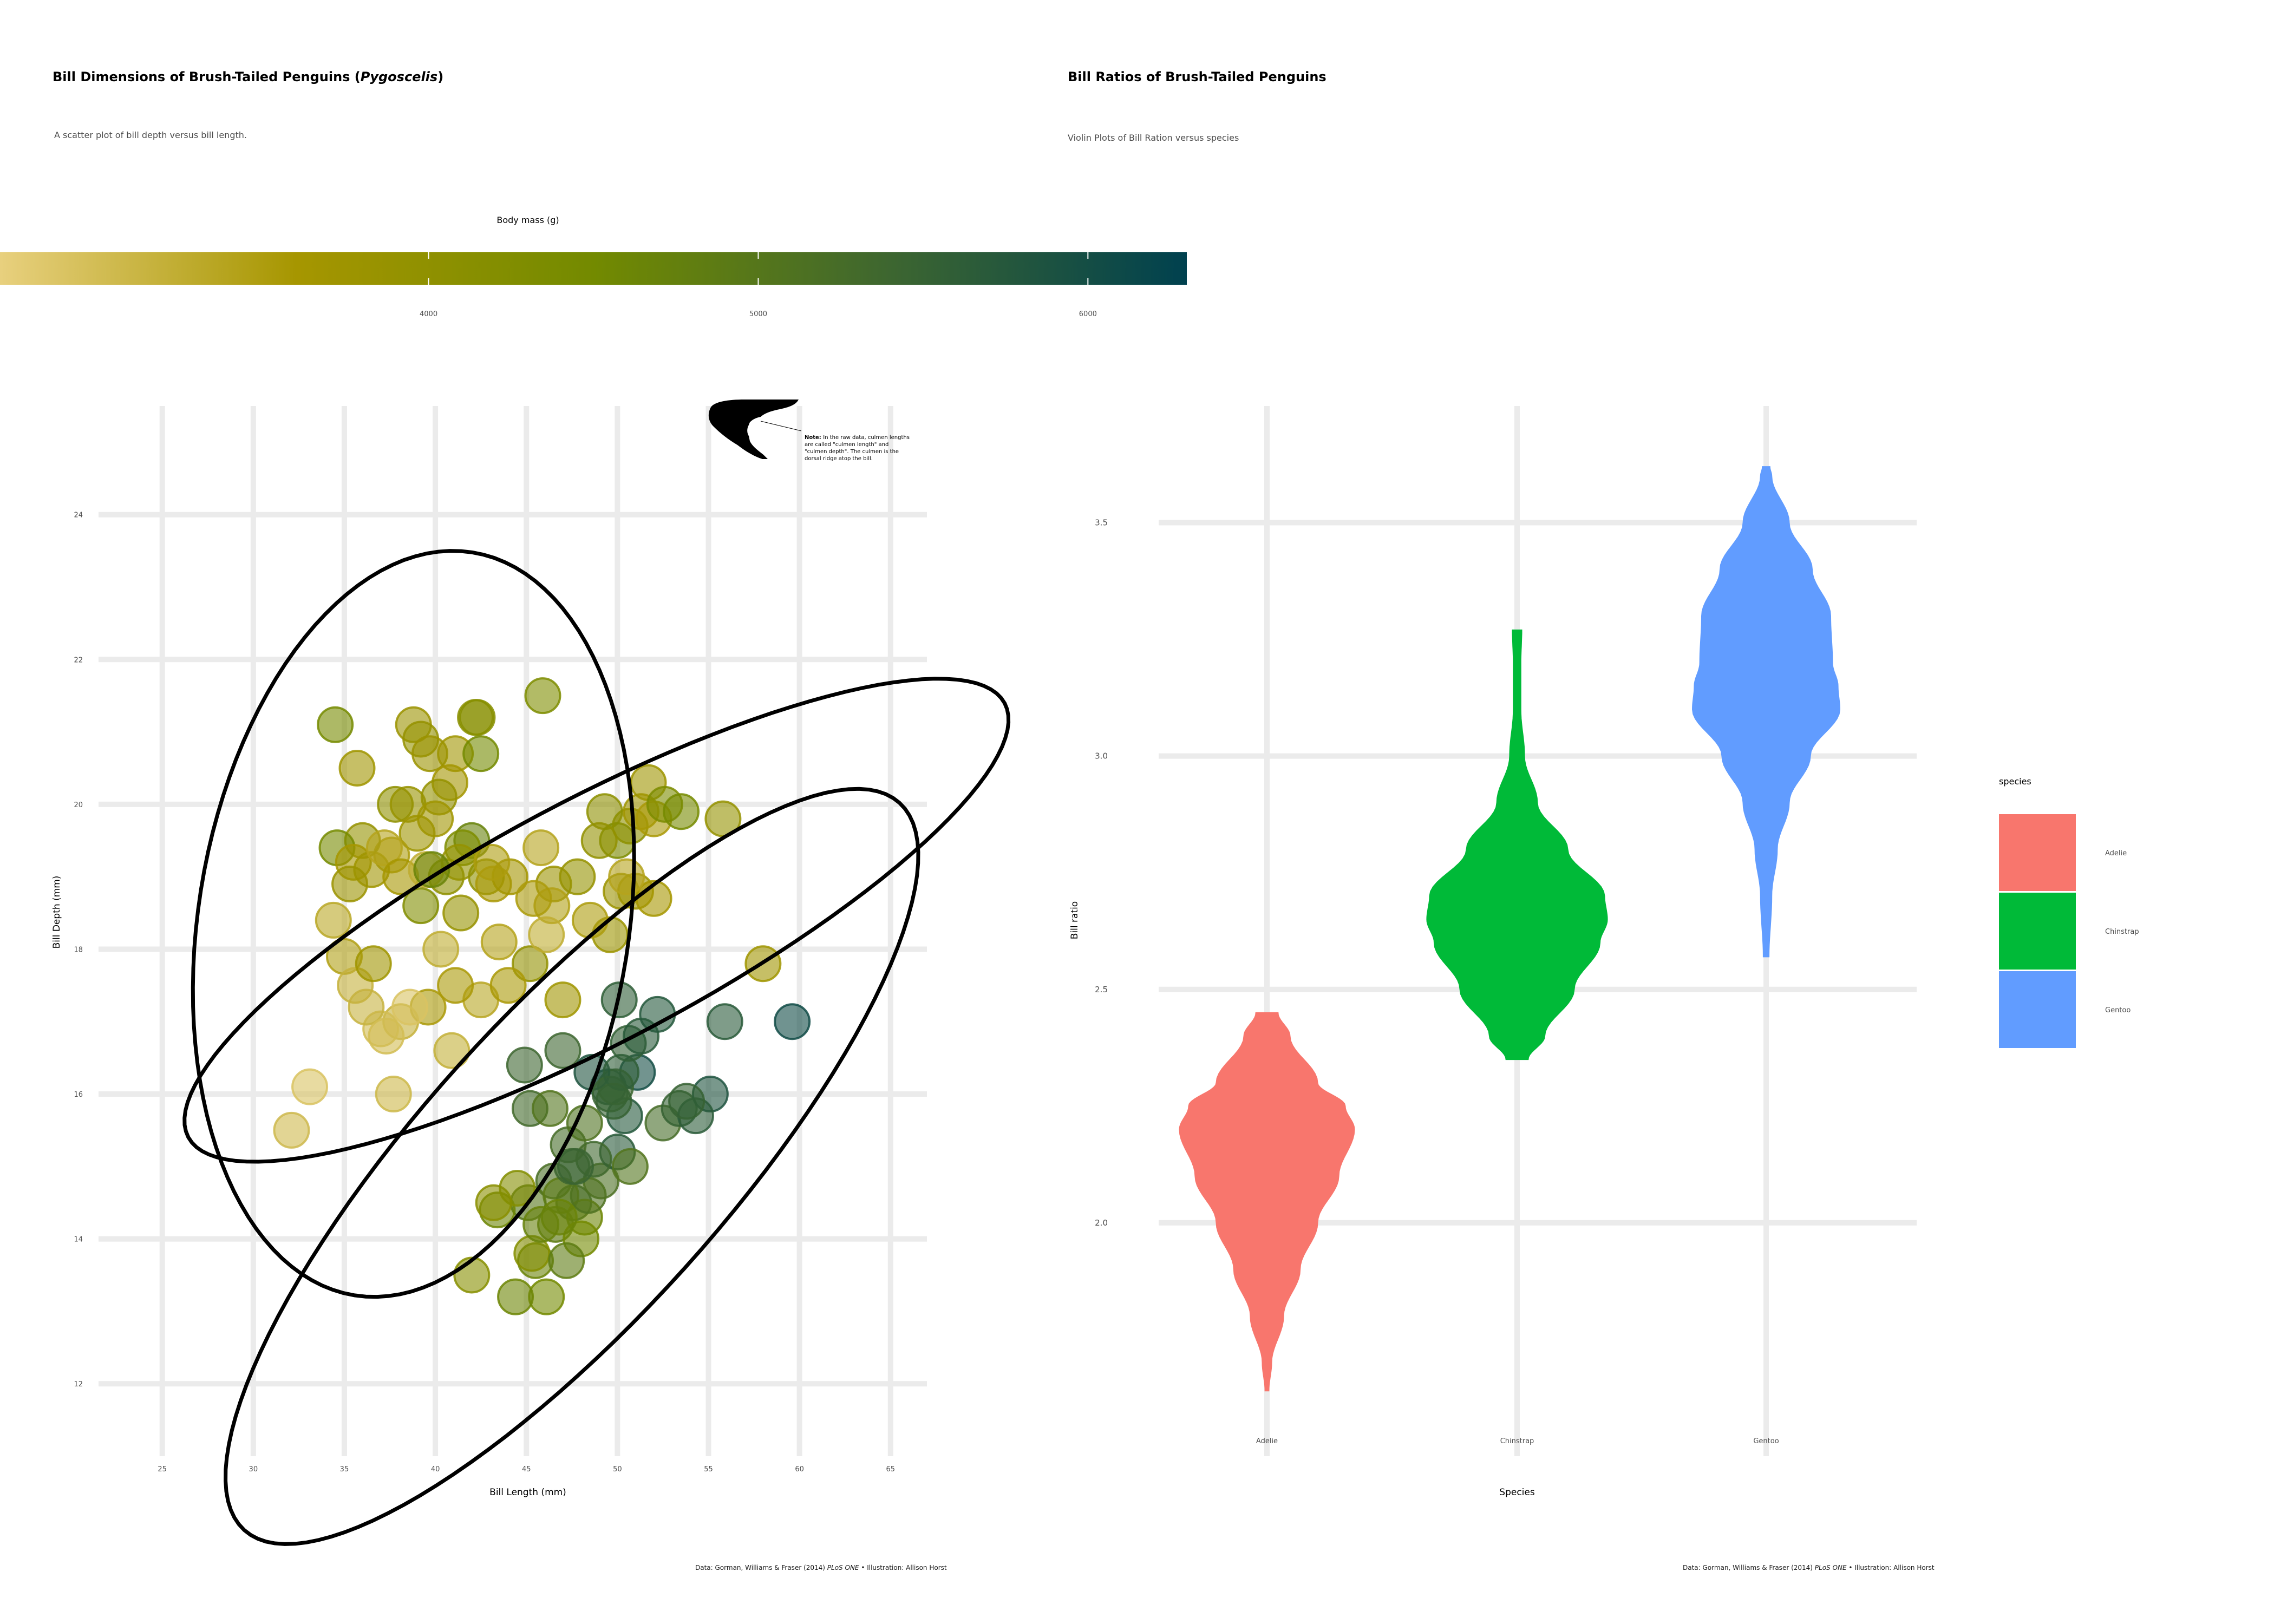 Image resolution: width=2274 pixels, height=1624 pixels. I want to click on scatter-x-tick-label: 45, so click(527, 1469).